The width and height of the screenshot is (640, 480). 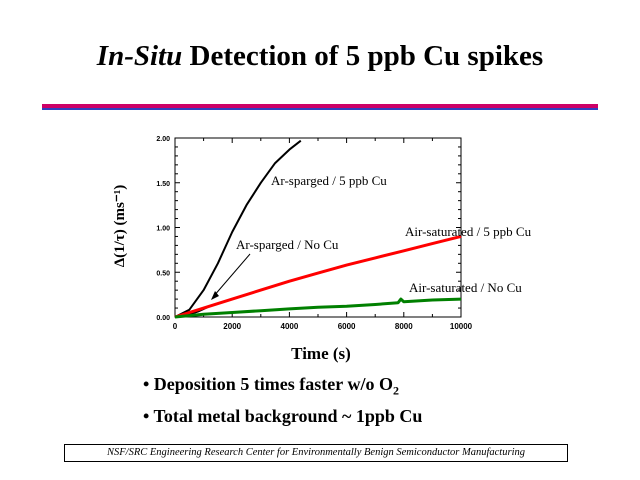 I want to click on slide-title: In-Situ Detection of 5 ppb Cu spikes, so click(x=320, y=56).